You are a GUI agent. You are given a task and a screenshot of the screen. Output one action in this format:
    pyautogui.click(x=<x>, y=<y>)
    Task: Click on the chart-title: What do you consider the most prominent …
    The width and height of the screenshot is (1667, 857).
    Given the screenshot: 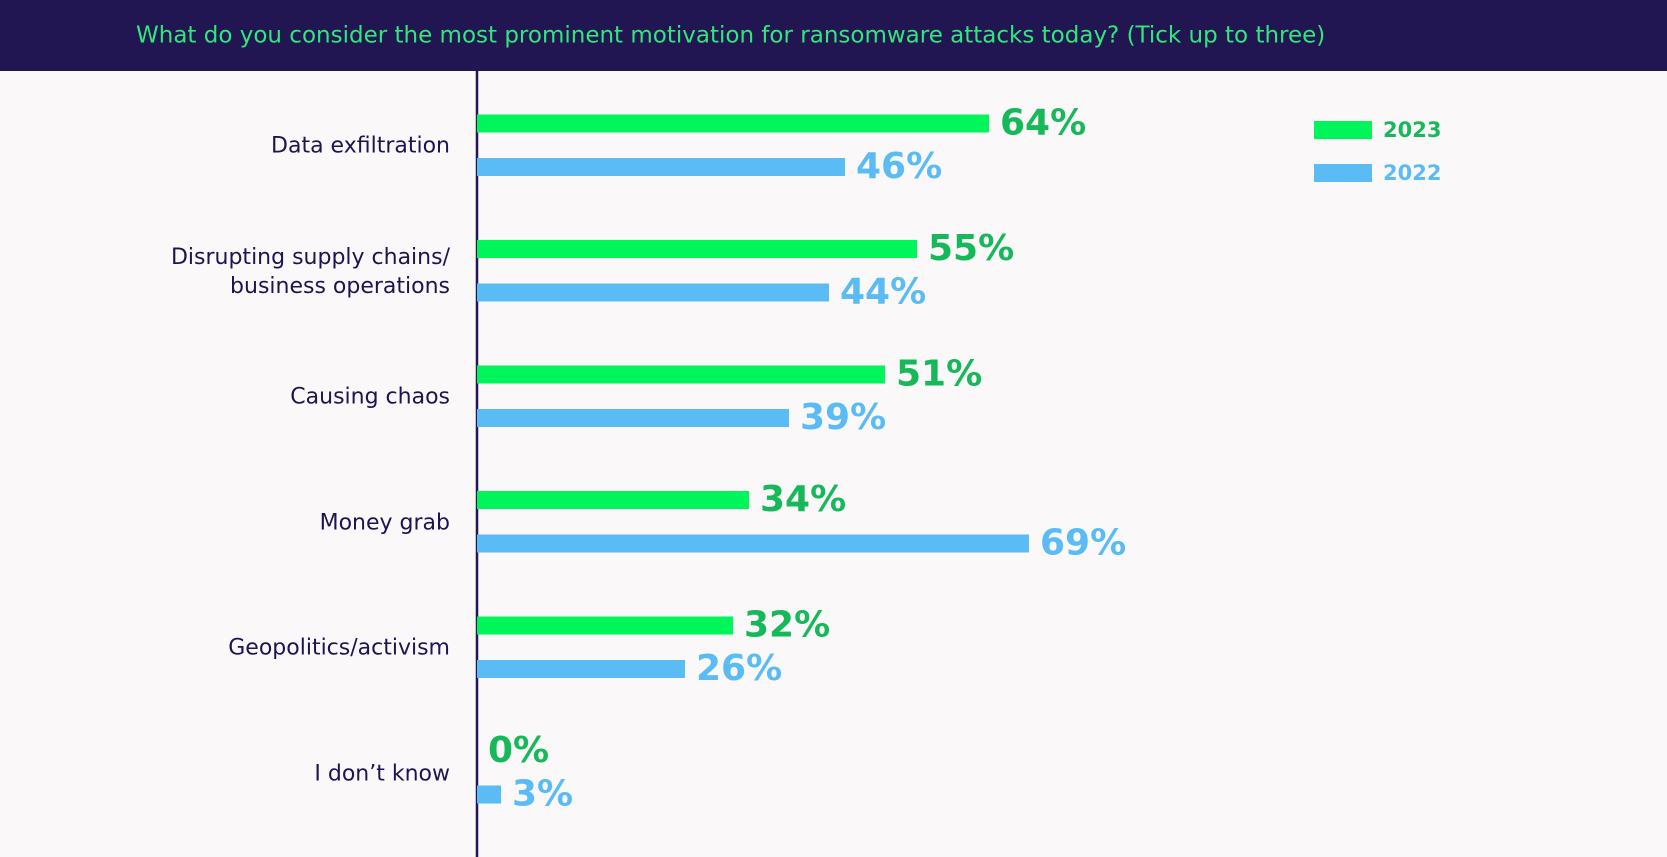 What is the action you would take?
    pyautogui.click(x=730, y=36)
    